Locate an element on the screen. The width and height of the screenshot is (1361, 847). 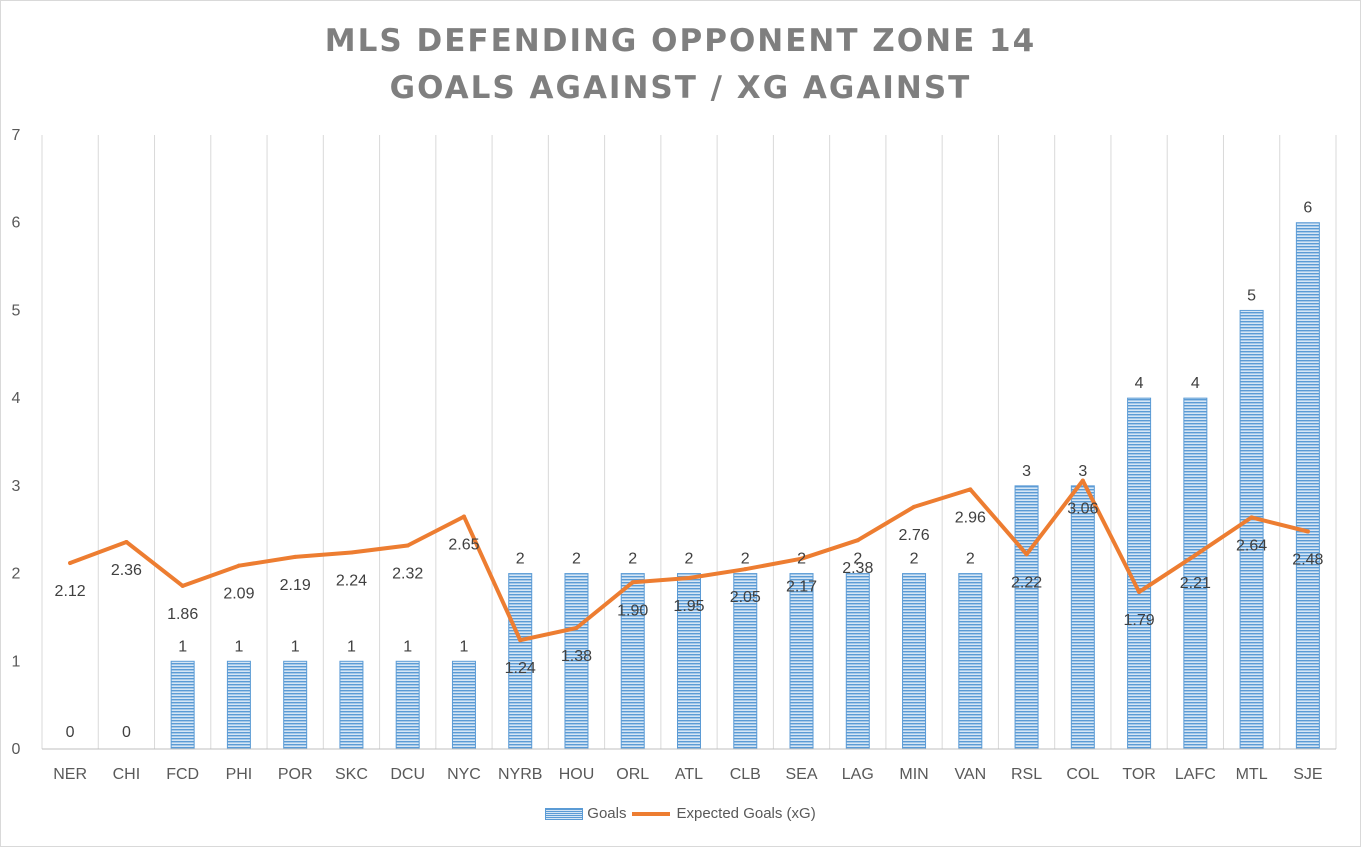
x-tick-label: LAG is located at coordinates (858, 774).